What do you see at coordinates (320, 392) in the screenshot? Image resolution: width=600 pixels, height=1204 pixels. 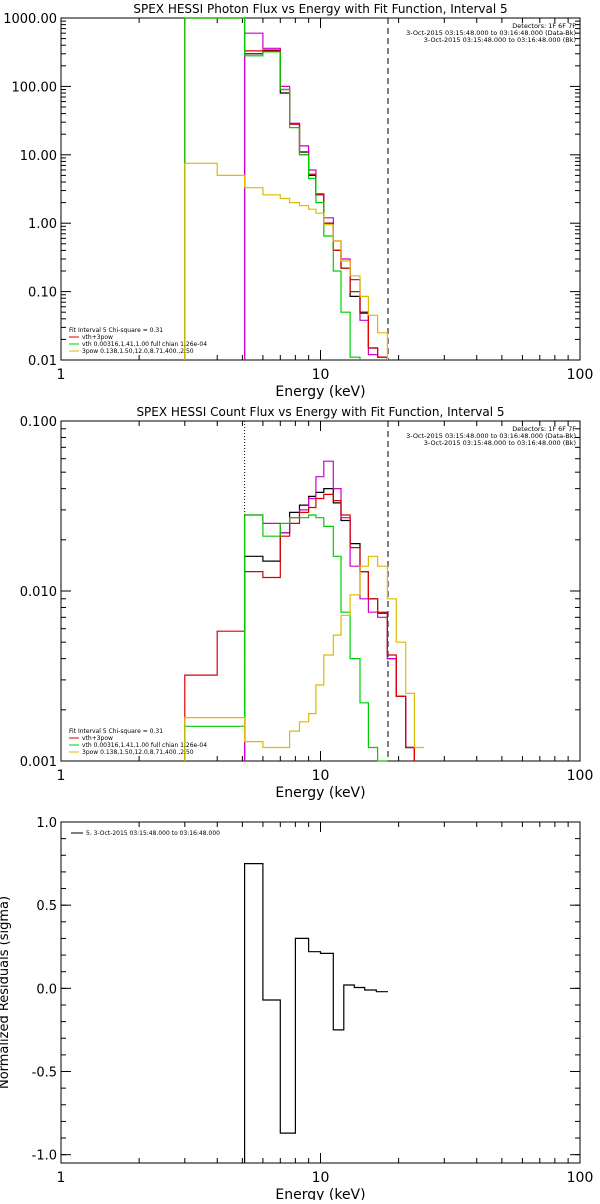 I see `panel-1-x-axis-label: Energy (keV)` at bounding box center [320, 392].